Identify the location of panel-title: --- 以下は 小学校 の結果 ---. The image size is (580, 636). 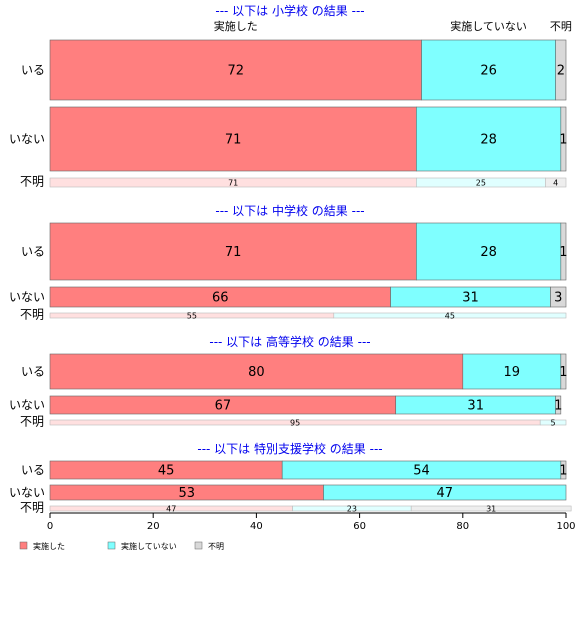
(289, 10).